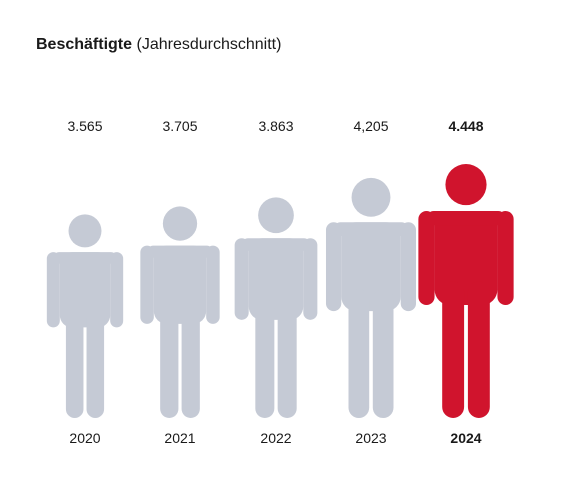  What do you see at coordinates (84, 44) in the screenshot?
I see `chart-title-main: Beschäftigte` at bounding box center [84, 44].